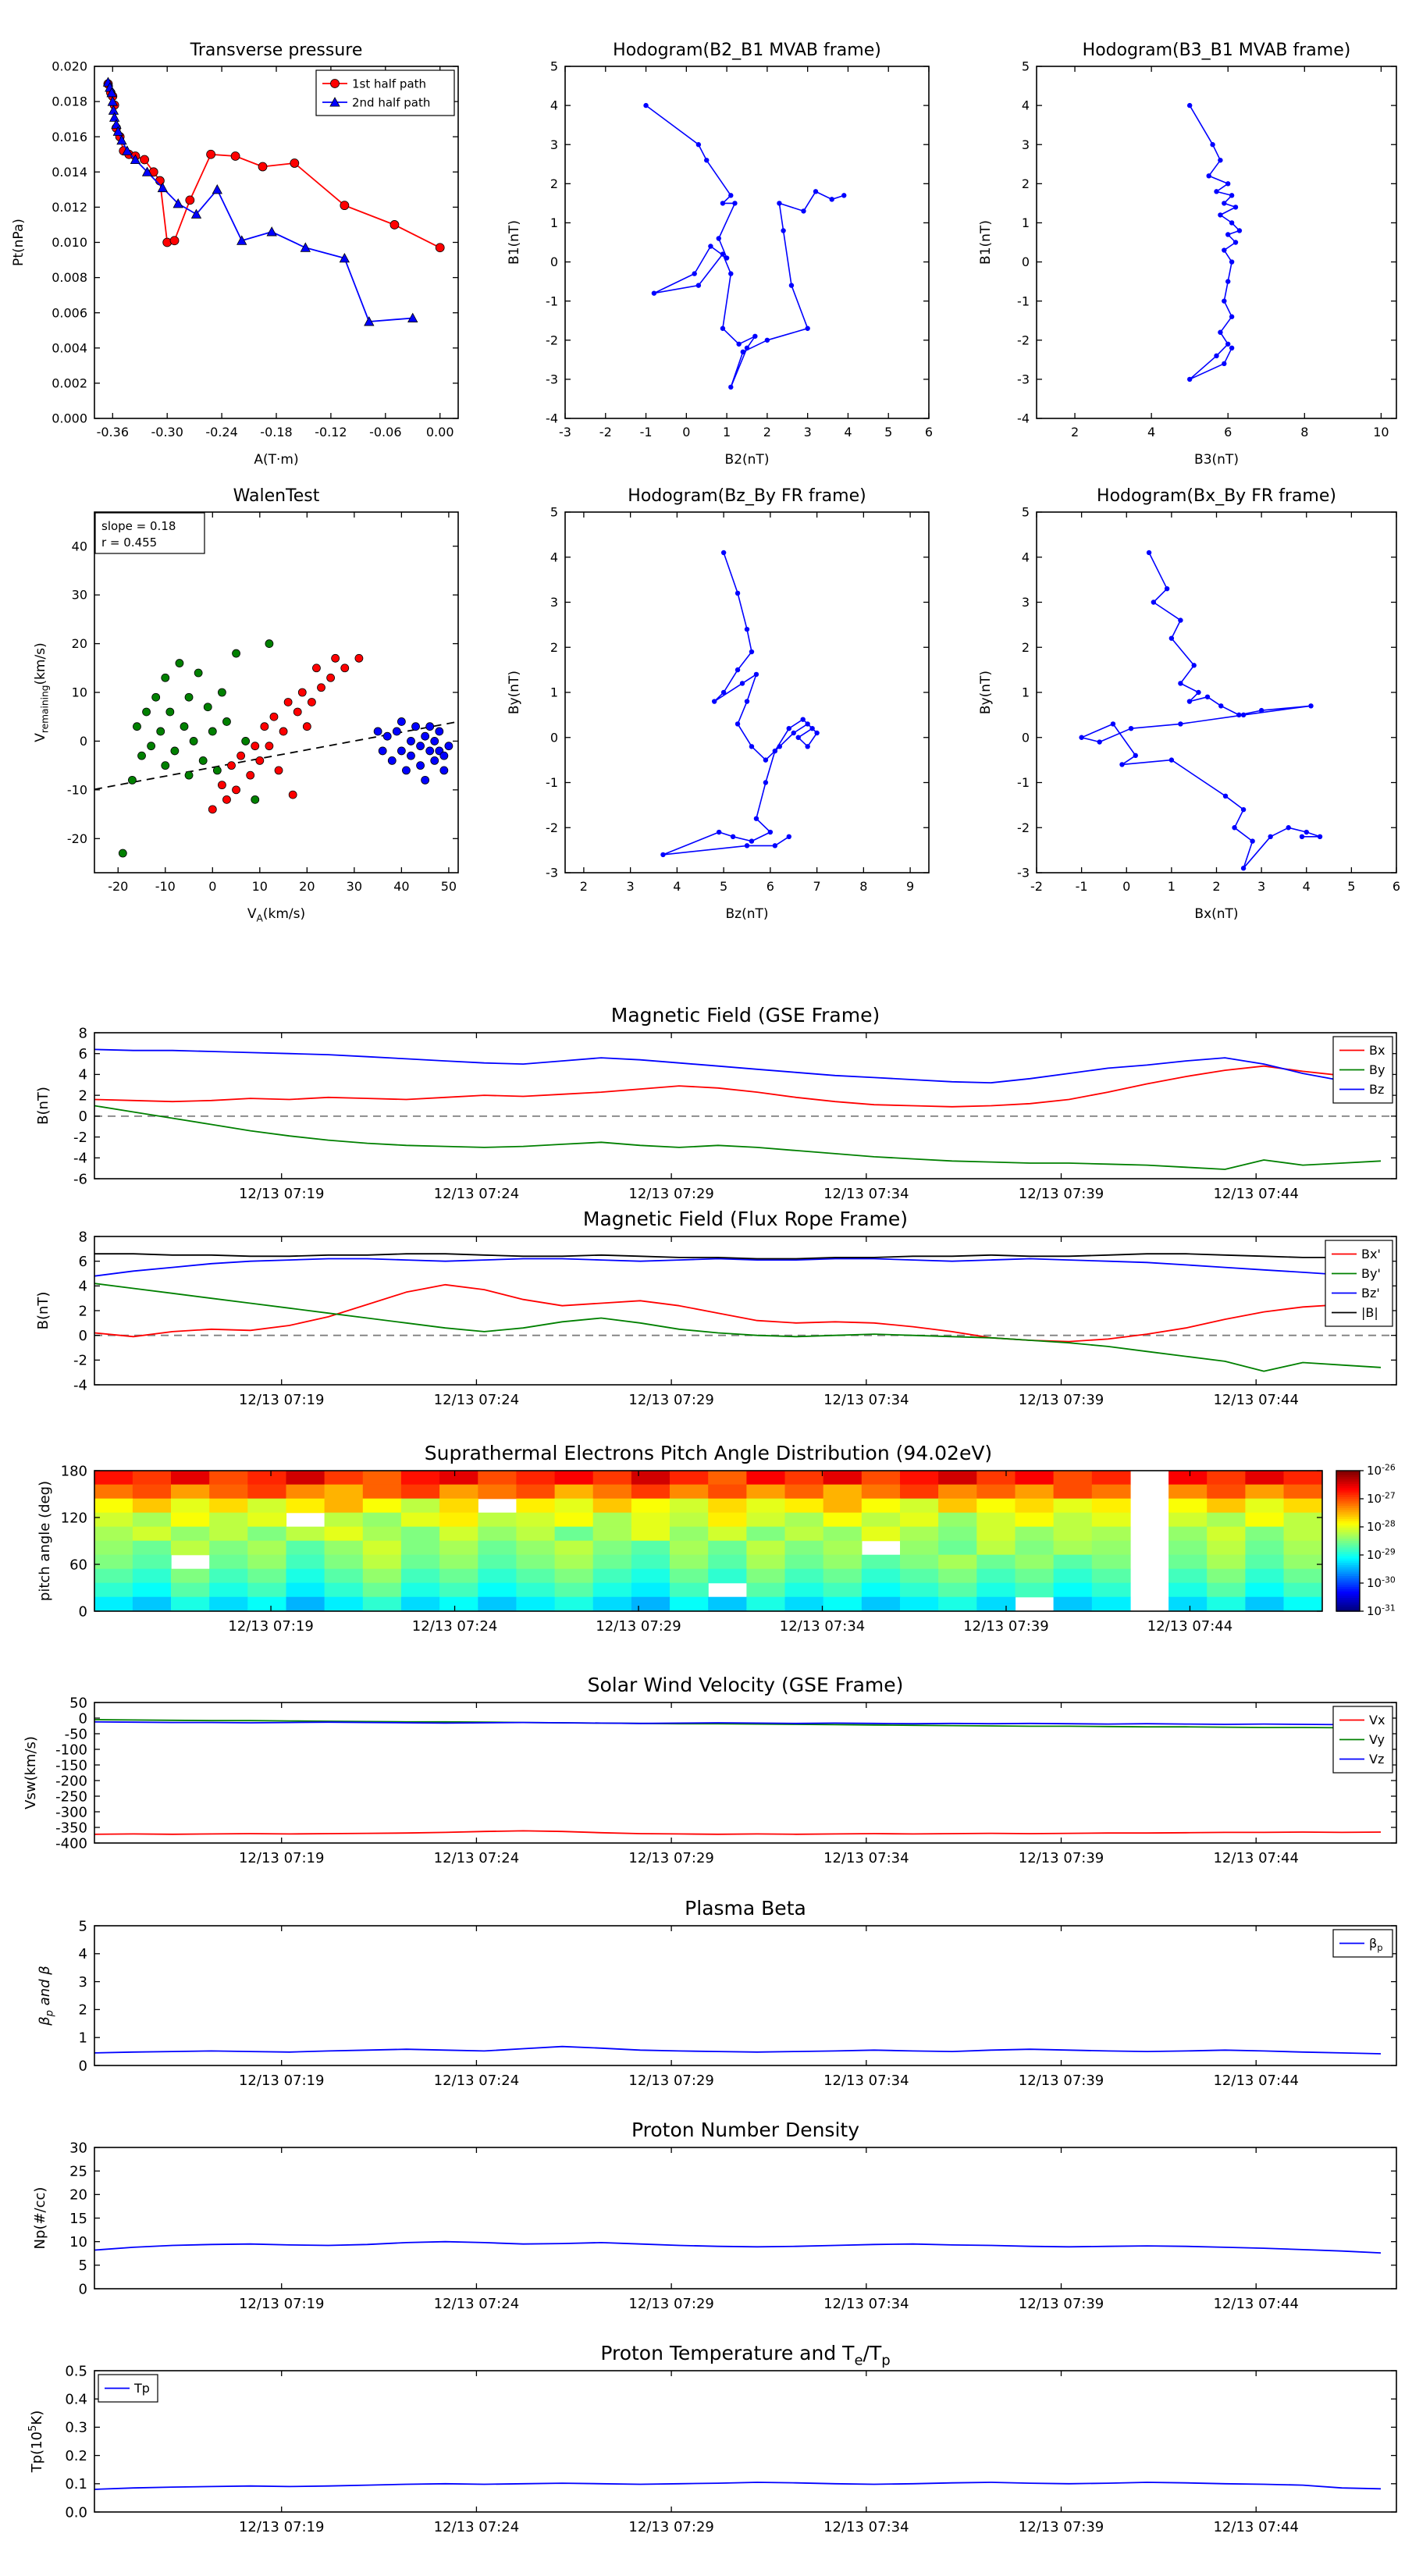 The image size is (1405, 2576). I want to click on y-tick-label: 10, so click(80, 692).